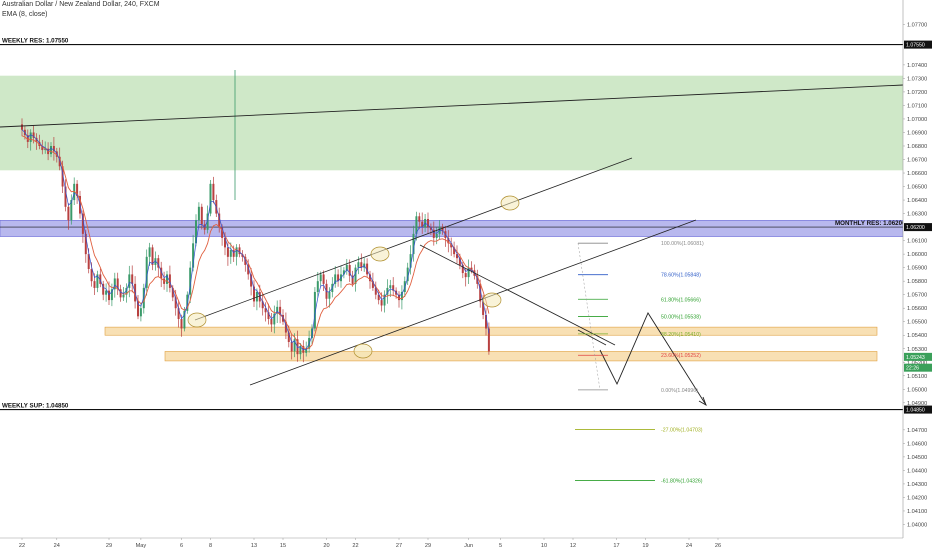 The height and width of the screenshot is (550, 932). I want to click on price-tick: 1.05600, so click(917, 309).